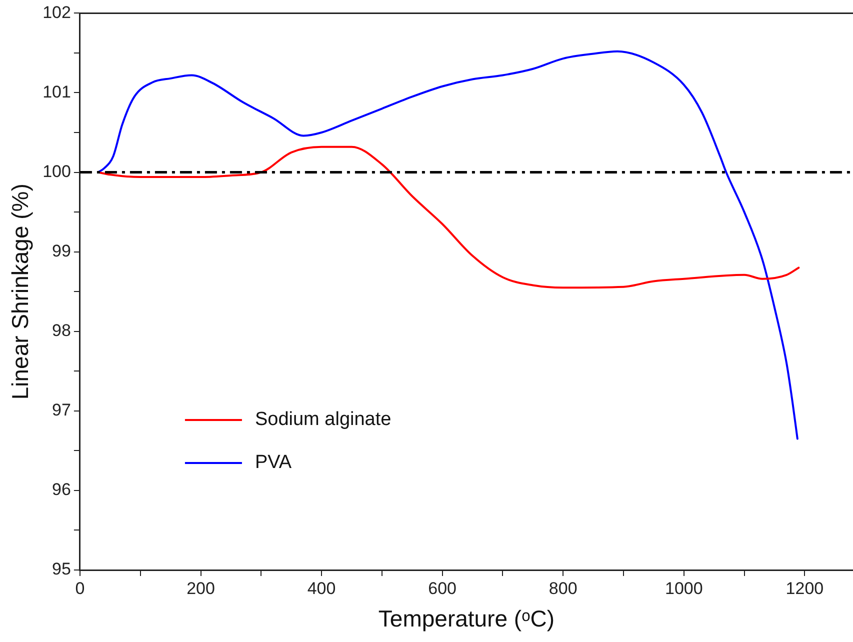 The height and width of the screenshot is (642, 853). I want to click on legend-label: Sodium alginate, so click(323, 419).